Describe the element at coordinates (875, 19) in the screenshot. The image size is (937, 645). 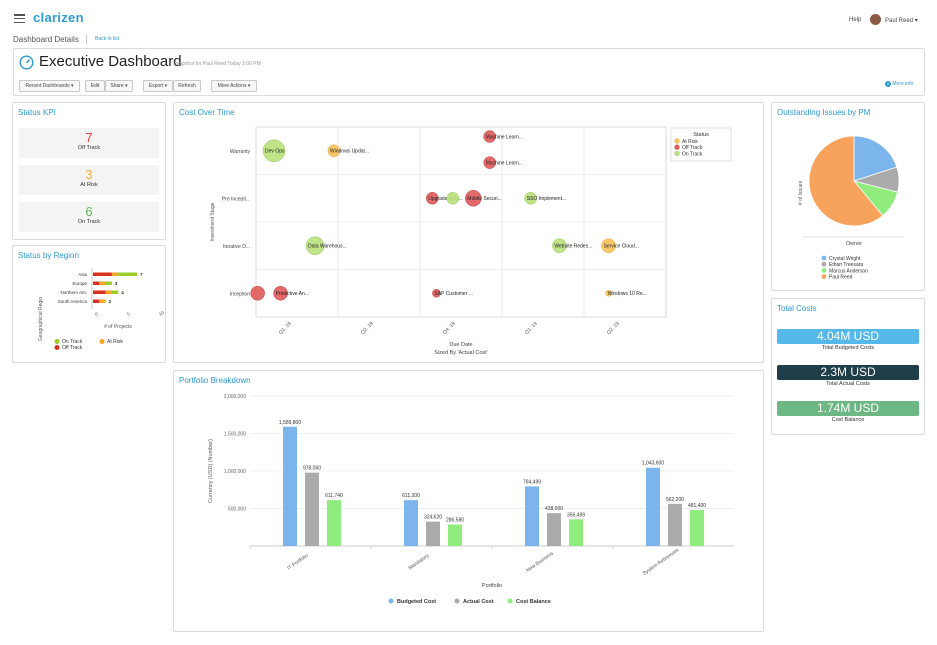
I see `avatar` at that location.